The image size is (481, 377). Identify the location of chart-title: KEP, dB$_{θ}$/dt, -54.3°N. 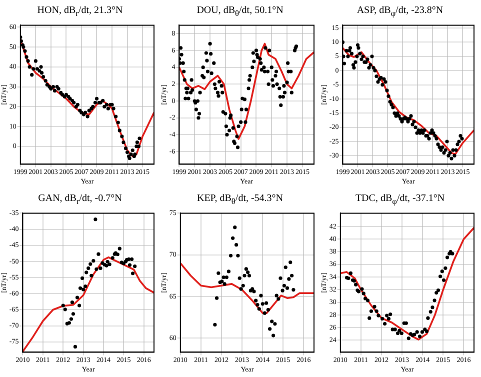
(240, 200).